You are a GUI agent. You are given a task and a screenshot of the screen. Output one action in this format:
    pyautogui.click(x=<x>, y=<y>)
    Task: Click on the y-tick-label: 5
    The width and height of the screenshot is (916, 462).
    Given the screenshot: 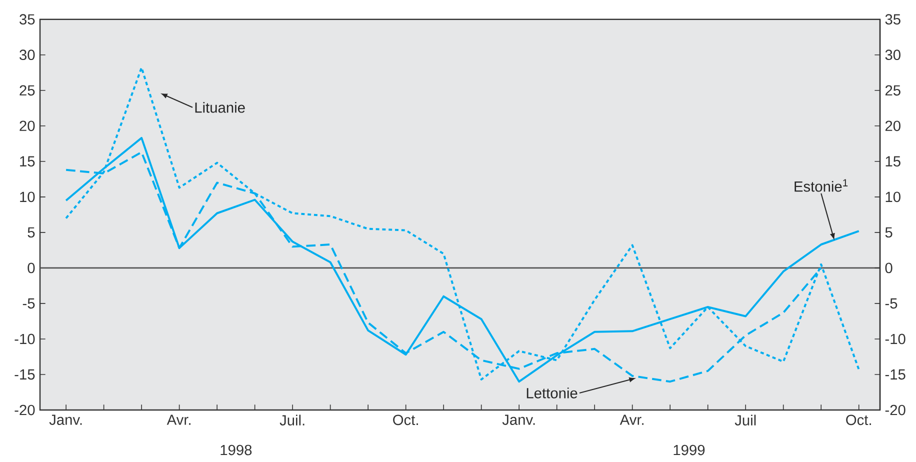 What is the action you would take?
    pyautogui.click(x=888, y=232)
    